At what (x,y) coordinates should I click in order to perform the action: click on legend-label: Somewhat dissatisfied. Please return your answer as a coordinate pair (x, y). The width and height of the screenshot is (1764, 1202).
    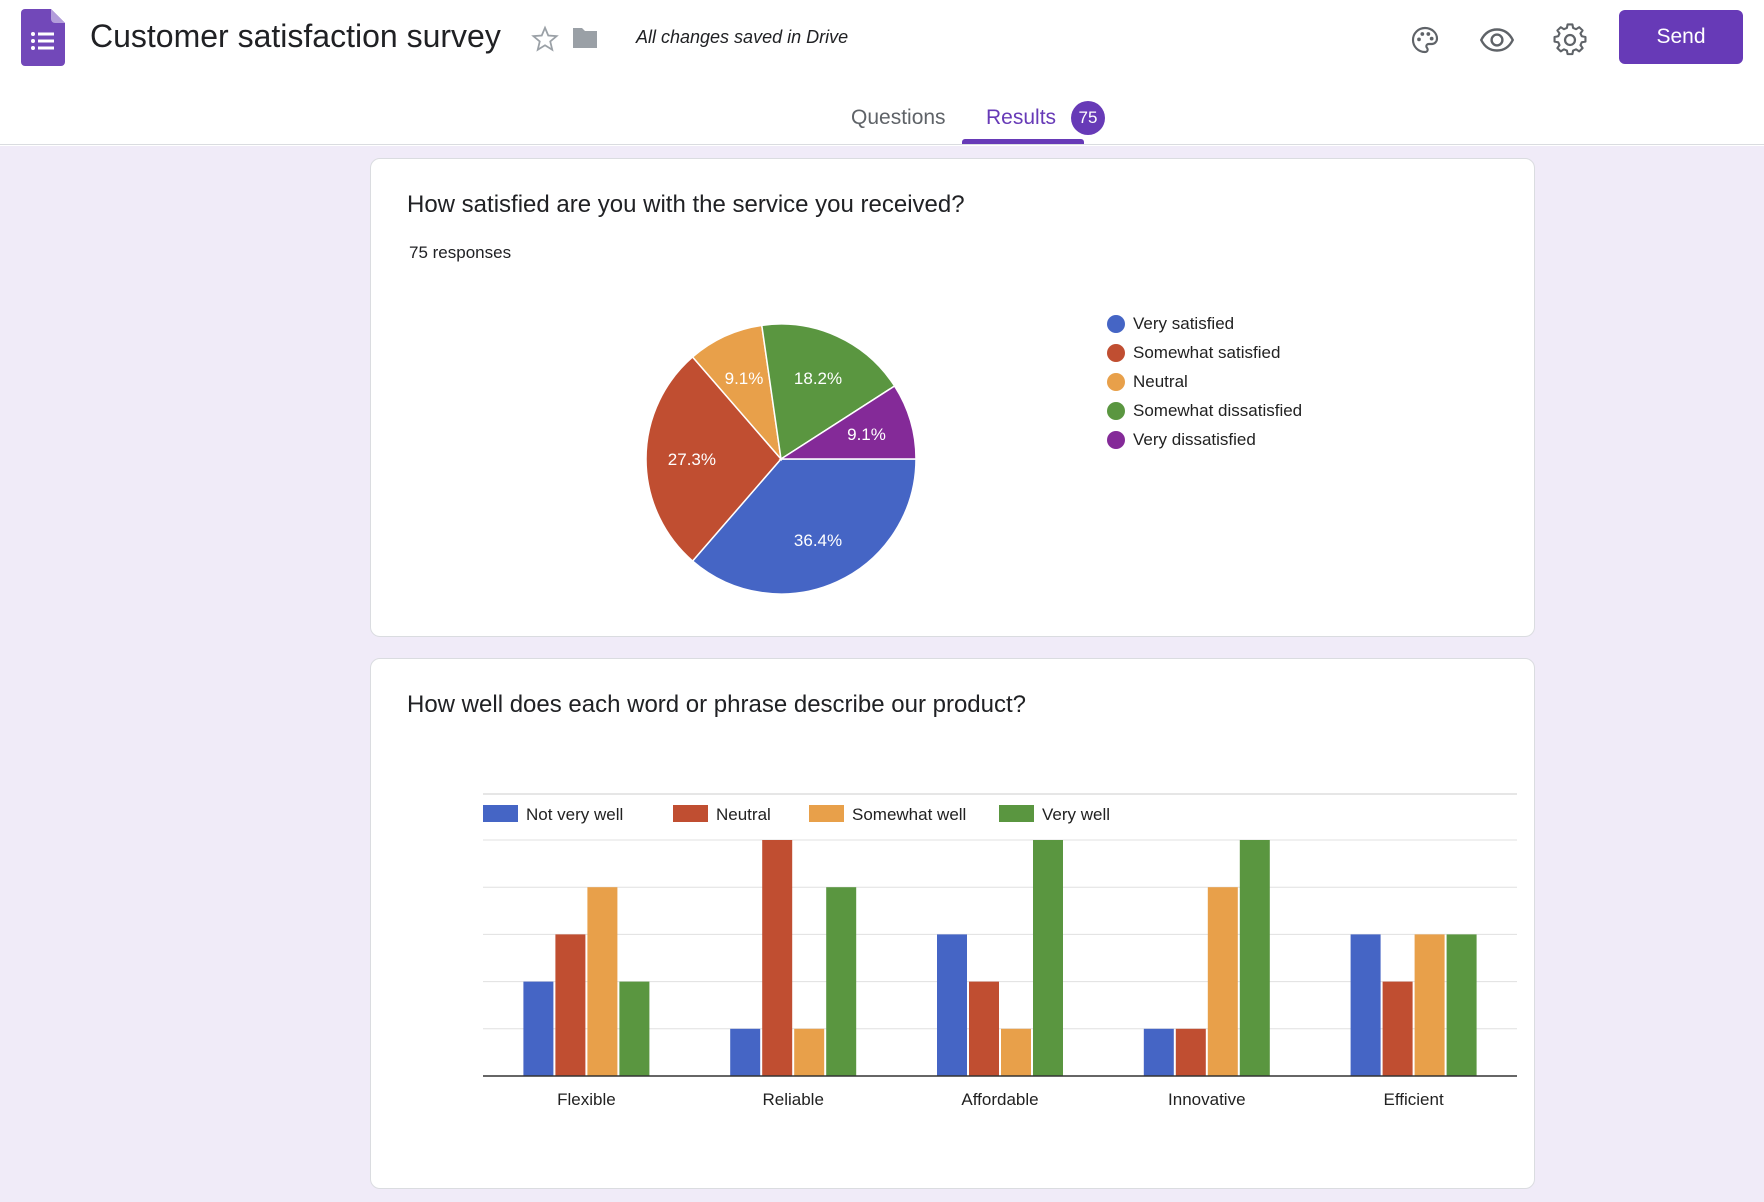
    Looking at the image, I should click on (1218, 410).